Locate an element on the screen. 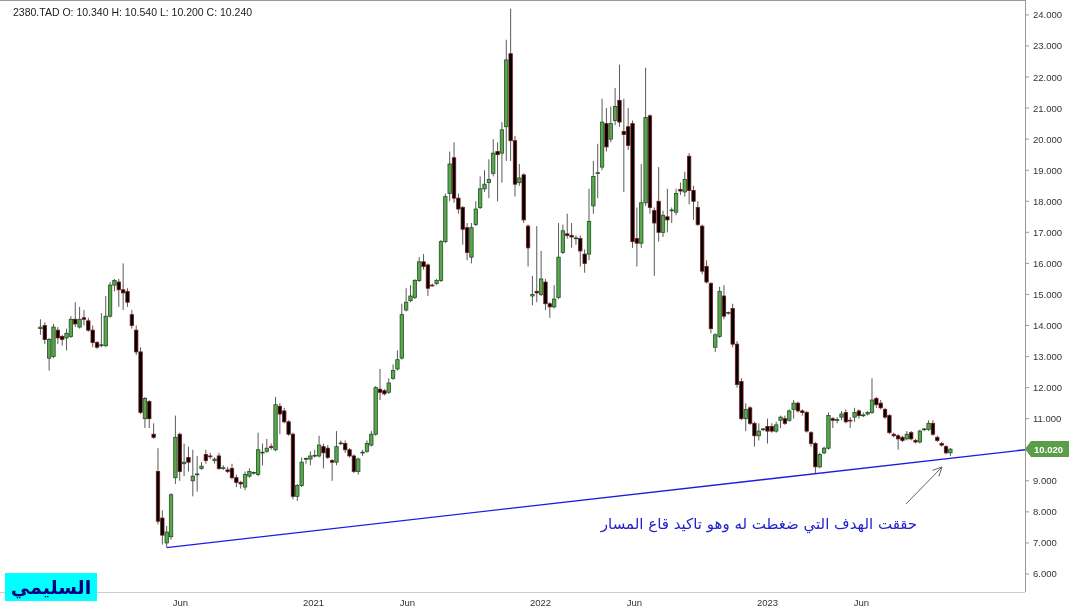 The height and width of the screenshot is (611, 1070). y-tick-label: 13.000 is located at coordinates (1048, 357).